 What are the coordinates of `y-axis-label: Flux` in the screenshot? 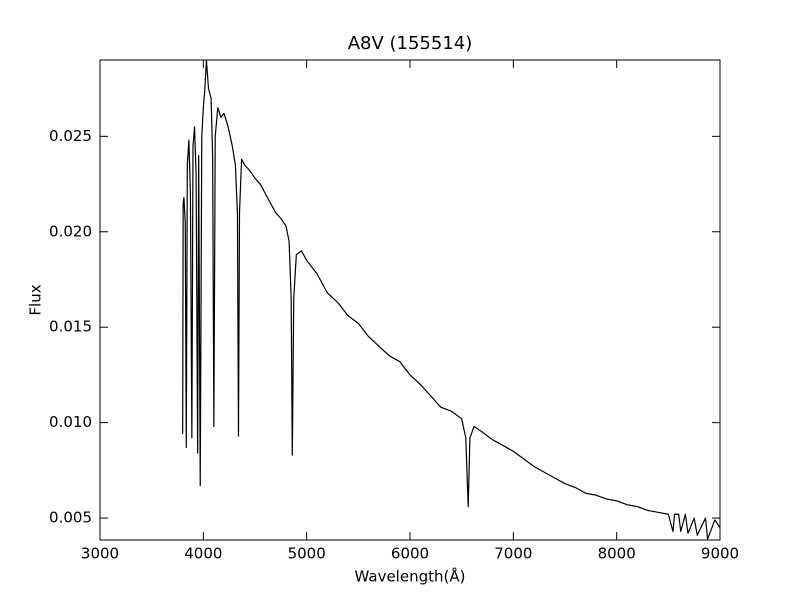 It's located at (36, 299).